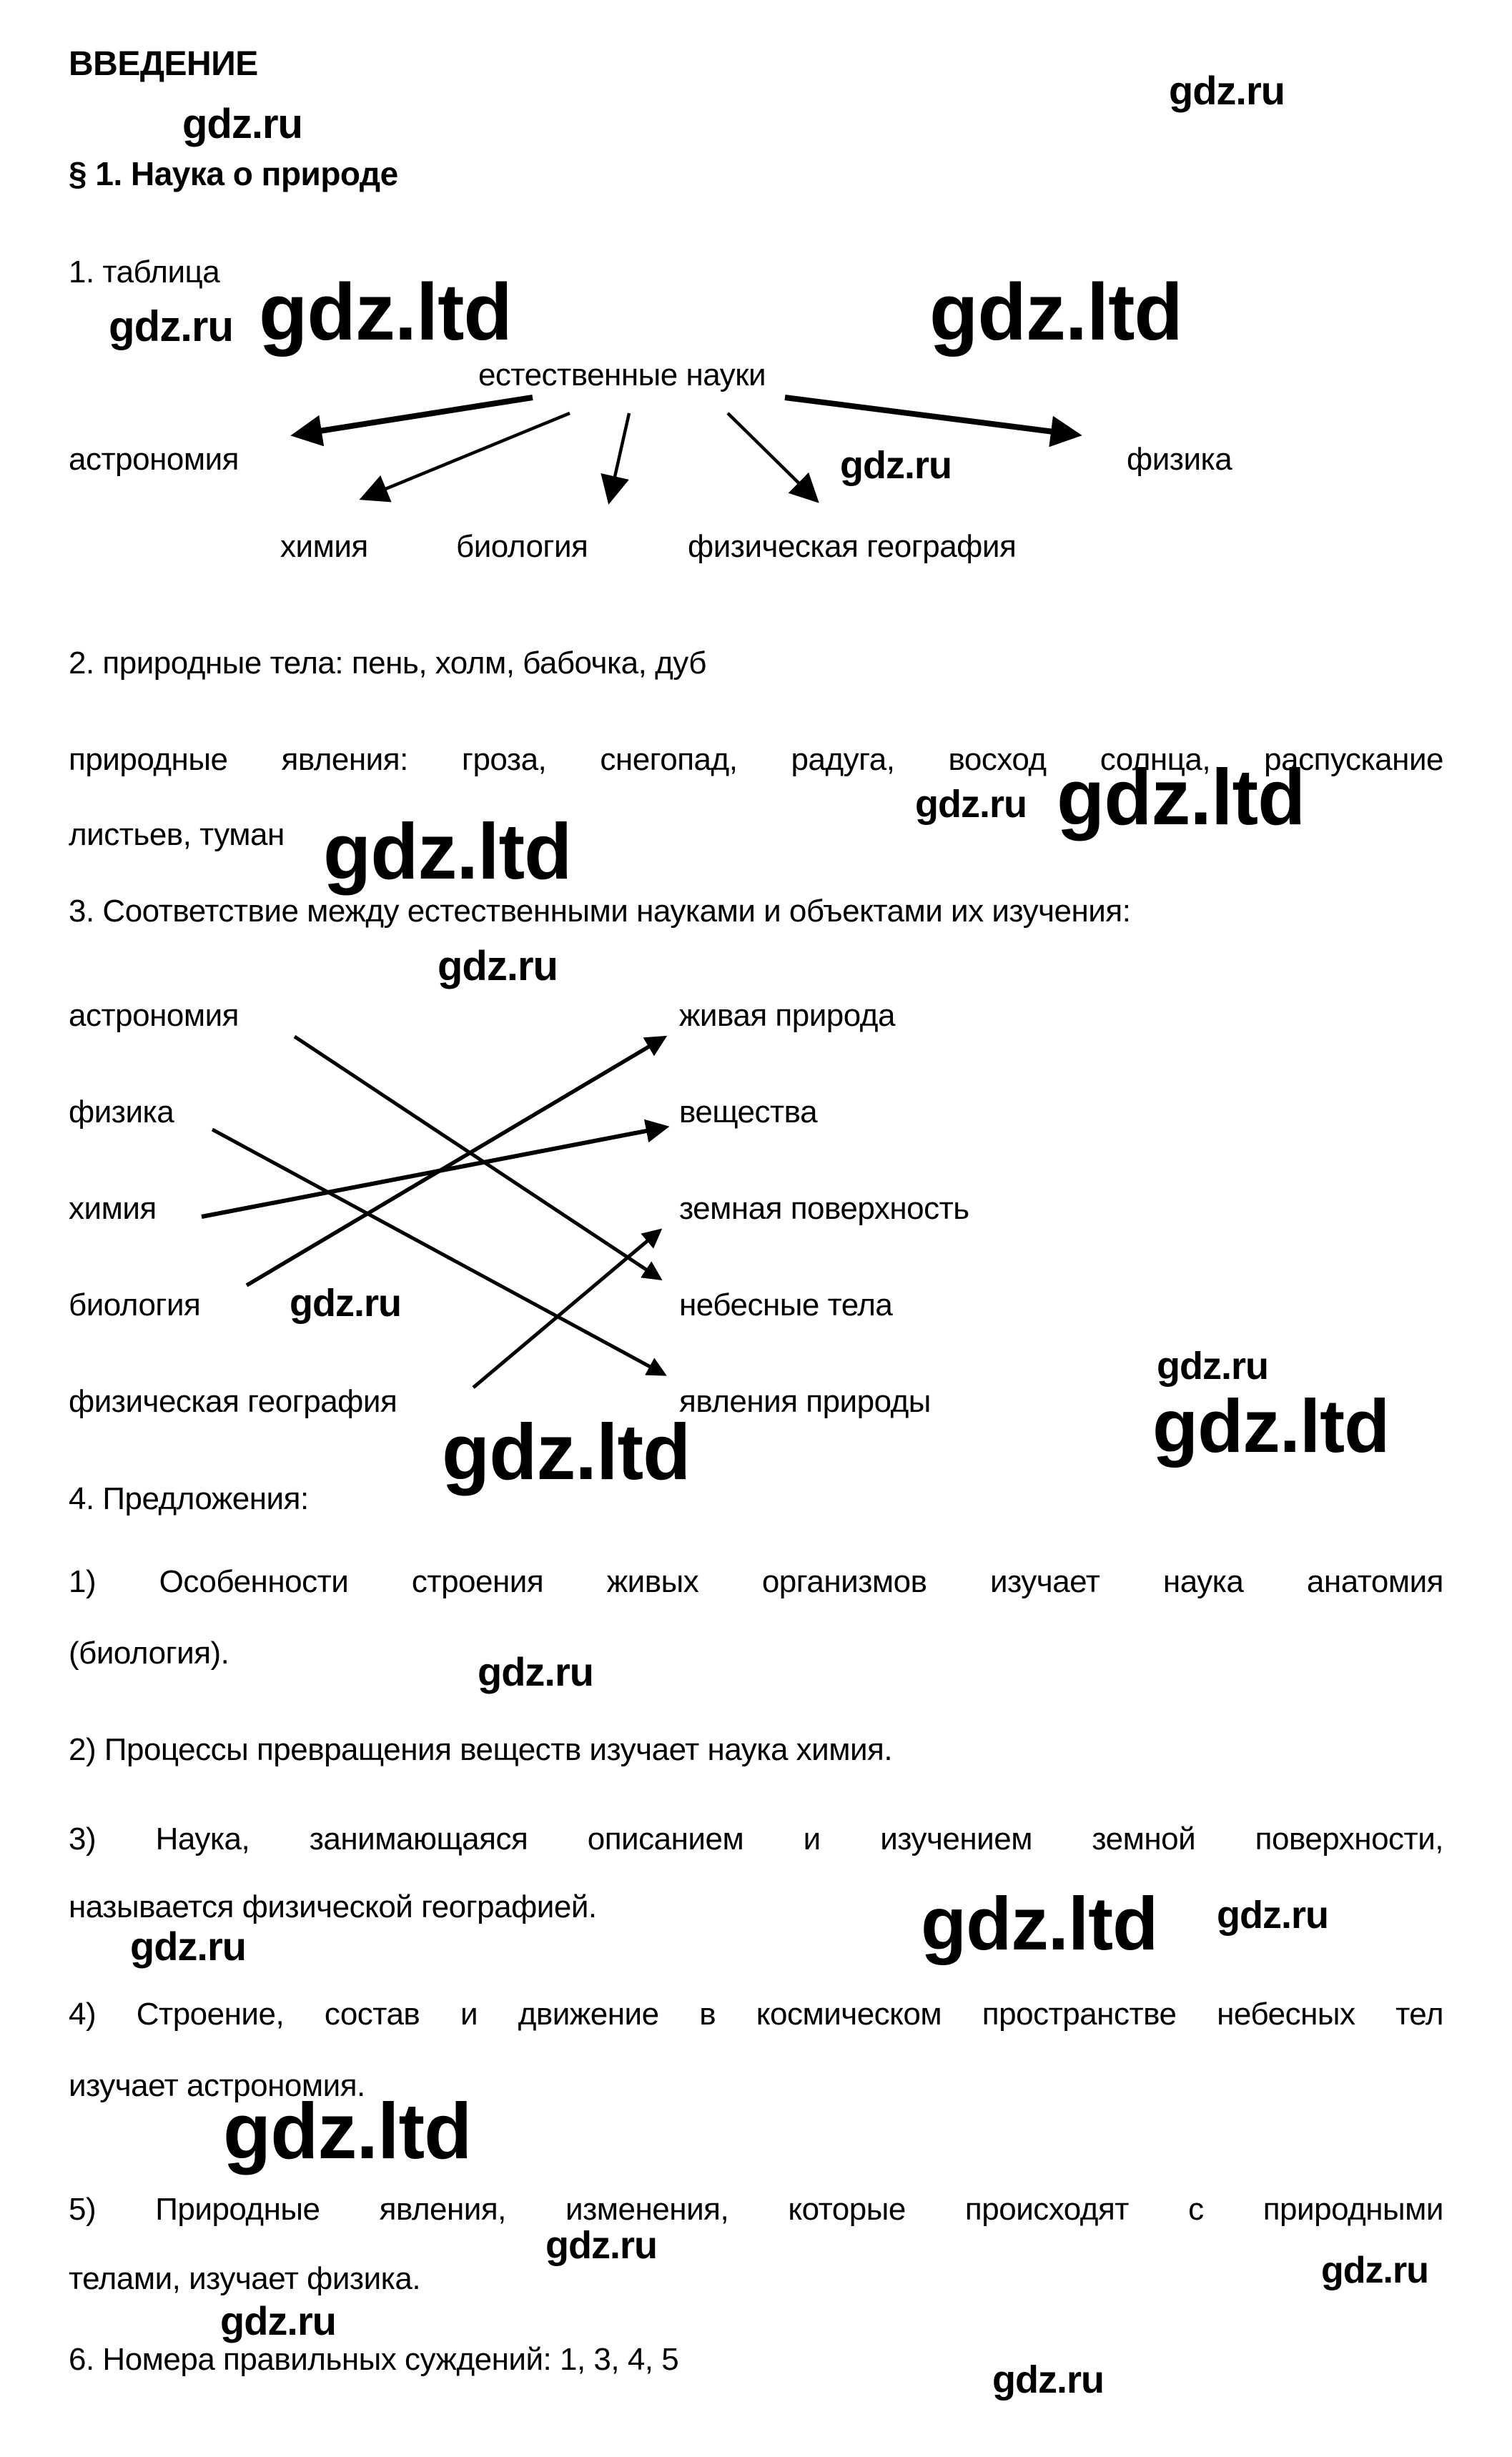 The height and width of the screenshot is (2457, 1512). Describe the element at coordinates (163, 64) in the screenshot. I see `page-title: ВВЕДЕНИЕ` at that location.